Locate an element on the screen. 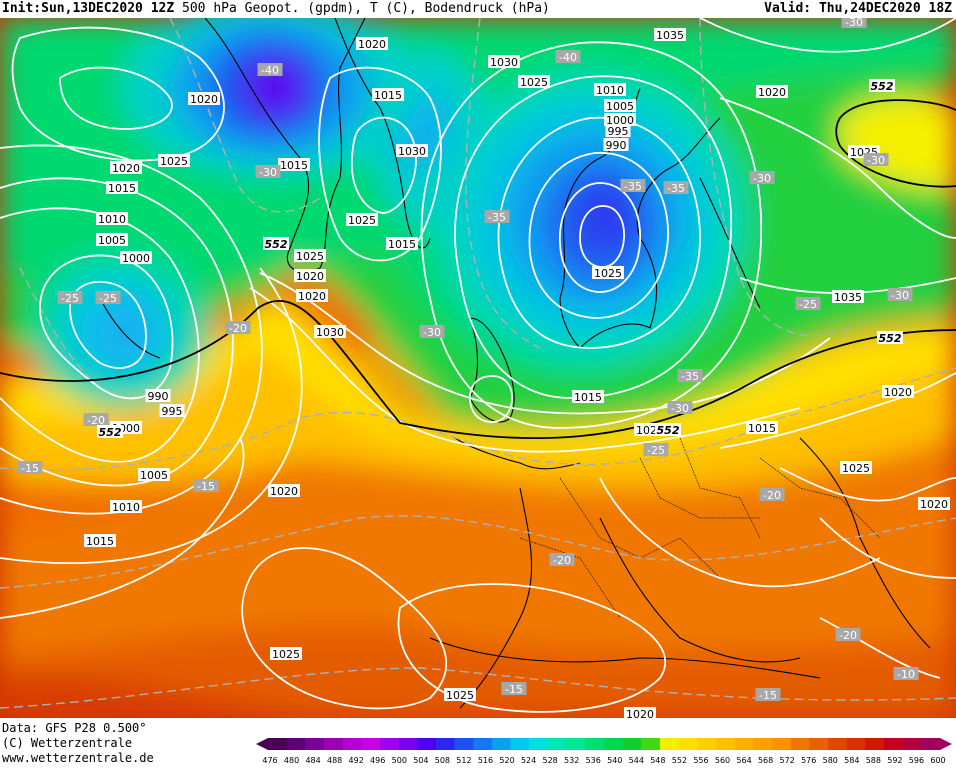 This screenshot has width=956, height=768. colorbar-tick: 480 is located at coordinates (291, 760).